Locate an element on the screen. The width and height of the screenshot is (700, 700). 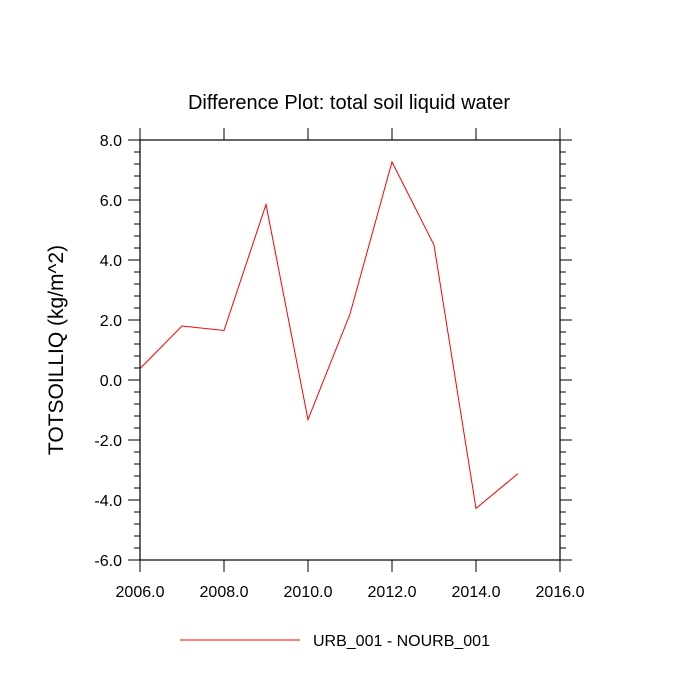
y-axis-tick-labels: -6.0 -4.0 -2.0 0.0 2.0 4.0 6.0 8.0 is located at coordinates (108, 351).